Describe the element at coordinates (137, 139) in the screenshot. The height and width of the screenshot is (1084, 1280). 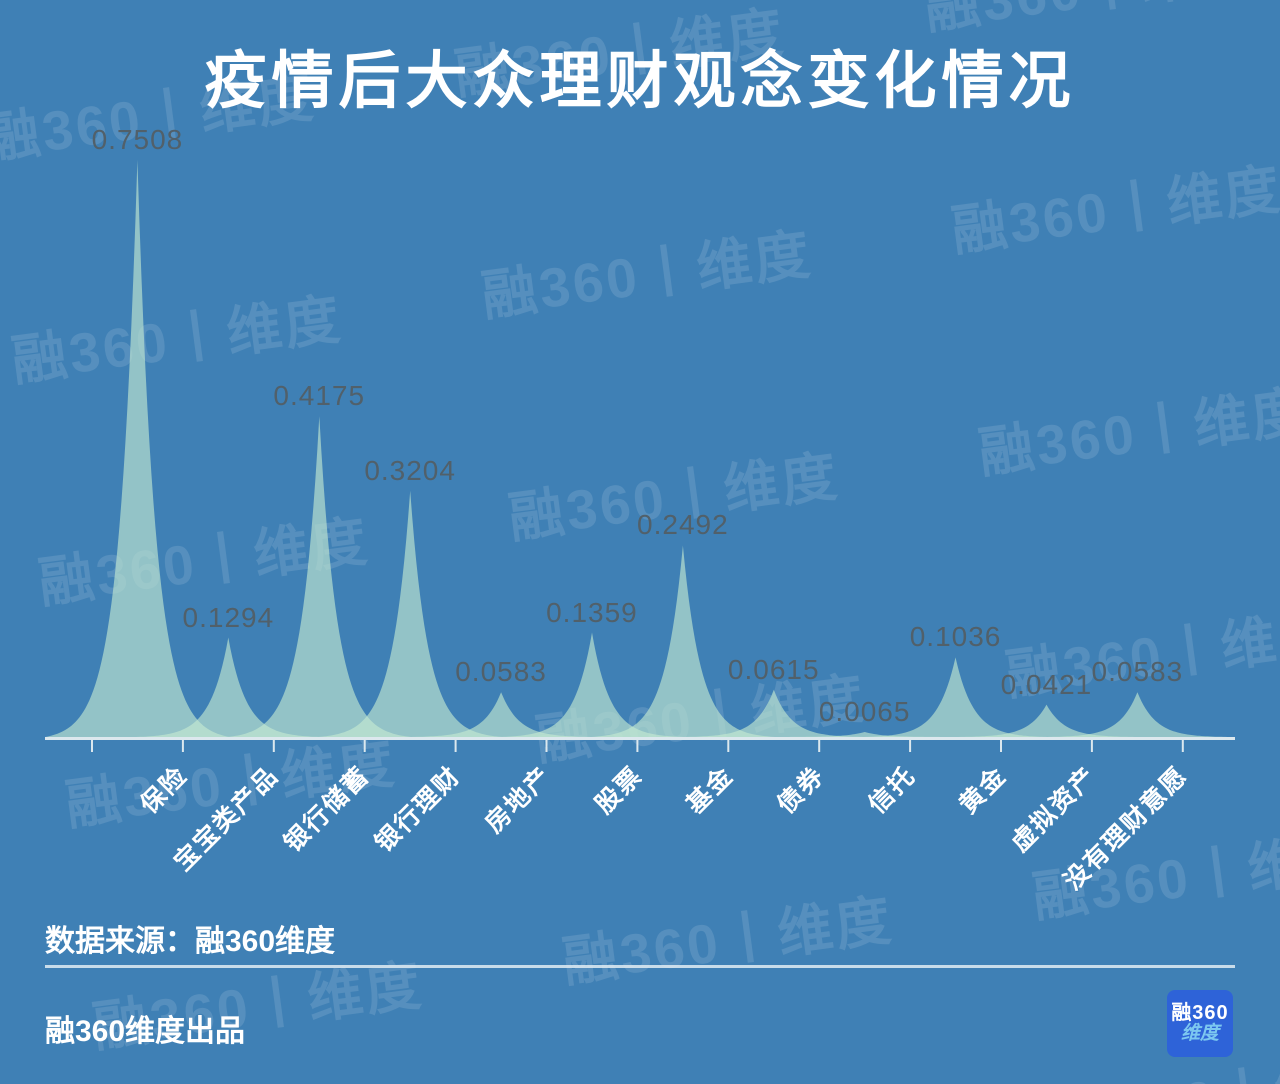
I see `value-label: 0.7508` at that location.